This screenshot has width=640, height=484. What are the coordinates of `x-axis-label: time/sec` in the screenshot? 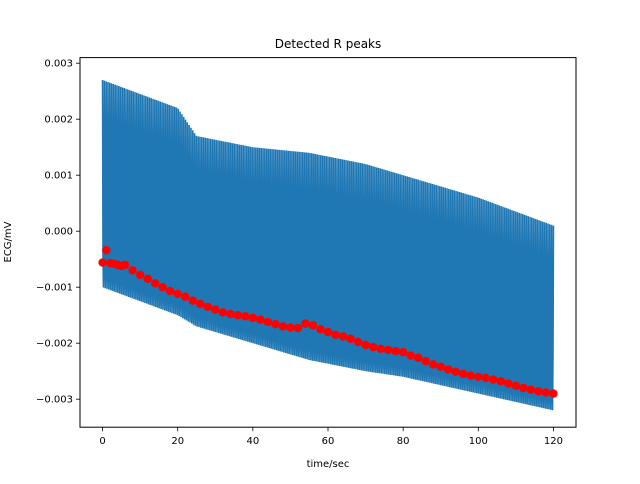 It's located at (328, 464).